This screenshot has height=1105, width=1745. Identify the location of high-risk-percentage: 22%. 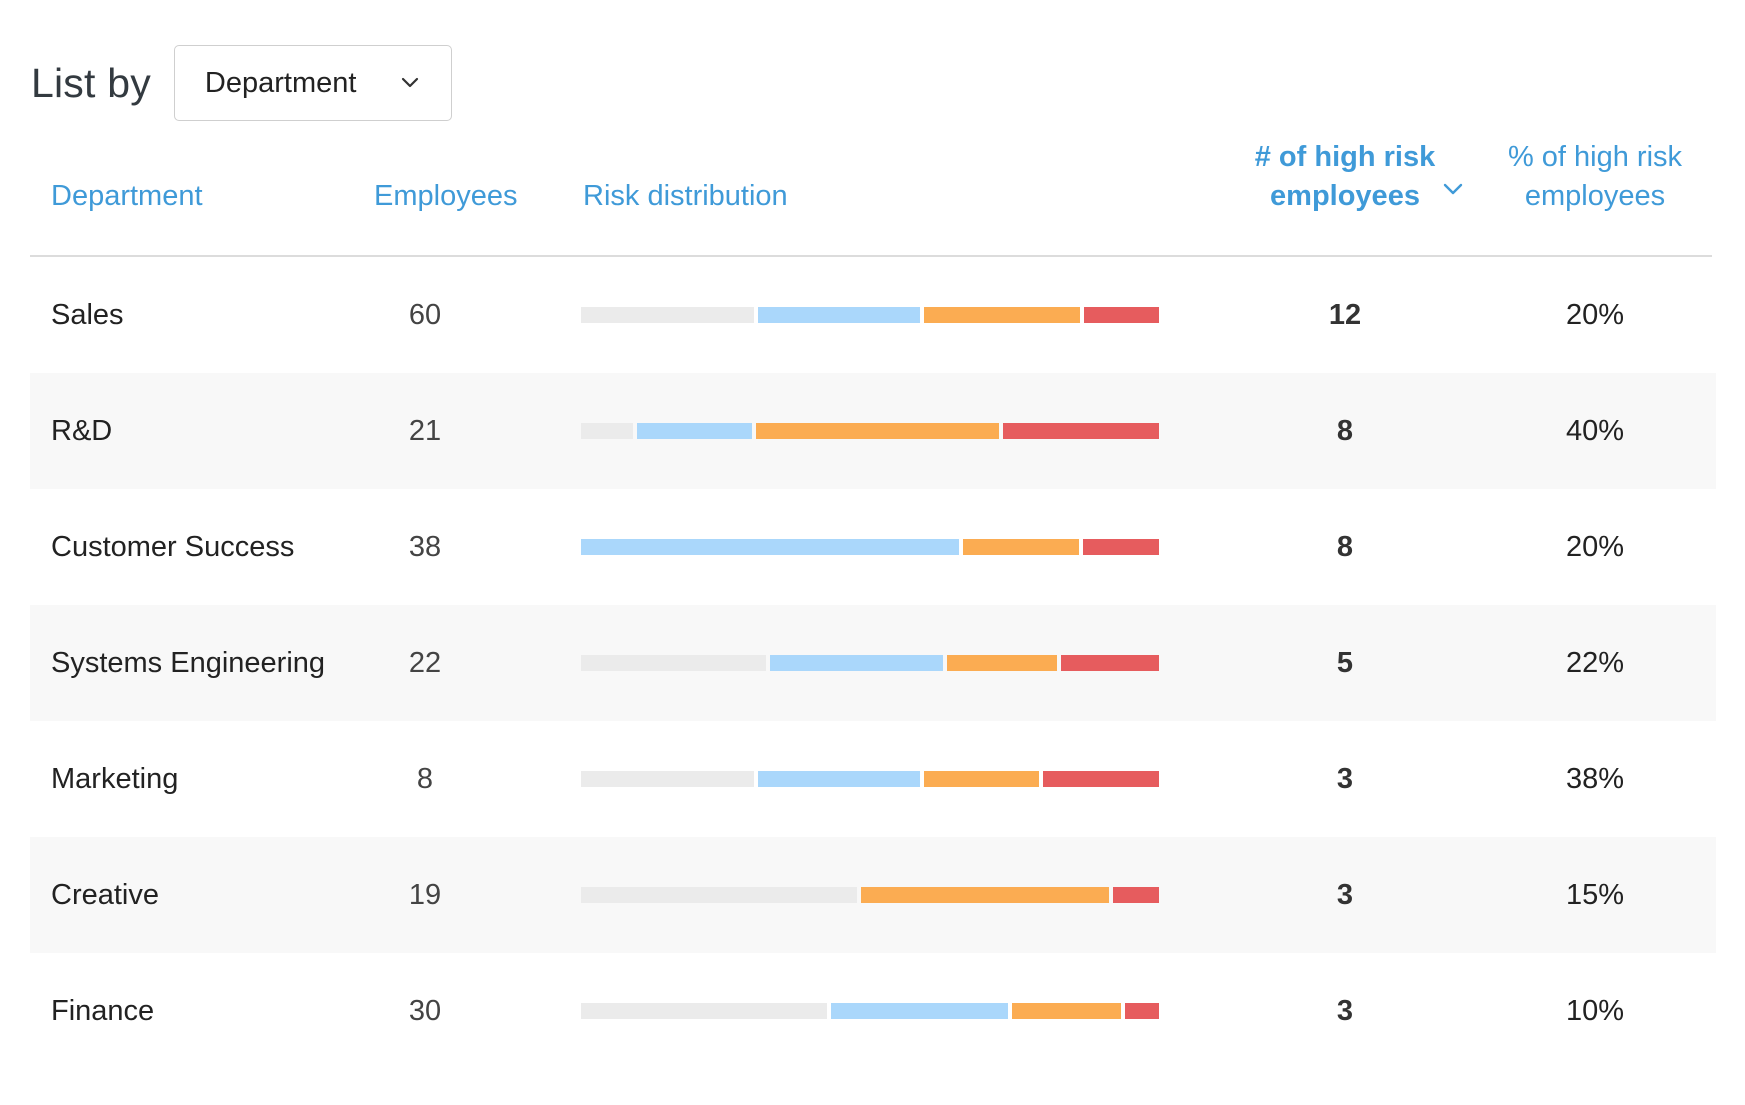
(1595, 663).